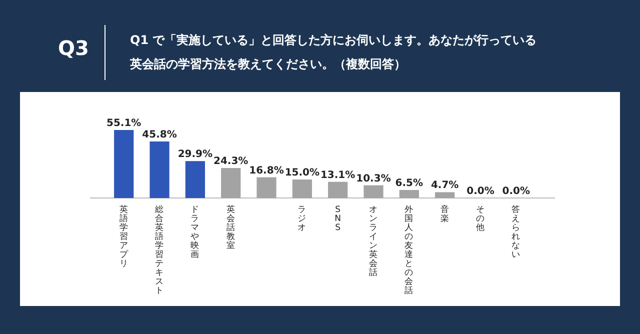  Describe the element at coordinates (516, 232) in the screenshot. I see `x-tick-label: 答えられない` at that location.